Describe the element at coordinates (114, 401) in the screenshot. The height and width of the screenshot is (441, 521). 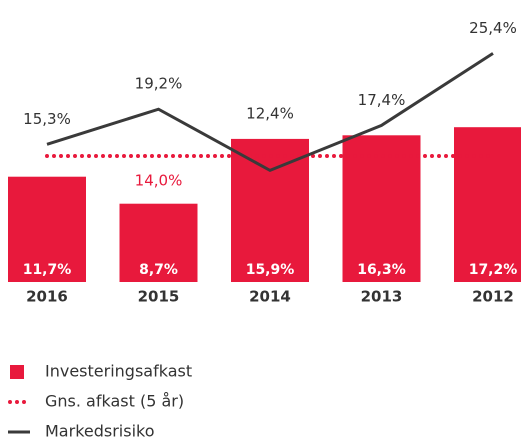
I see `legend-label: Gns. afkast (5 år)` at that location.